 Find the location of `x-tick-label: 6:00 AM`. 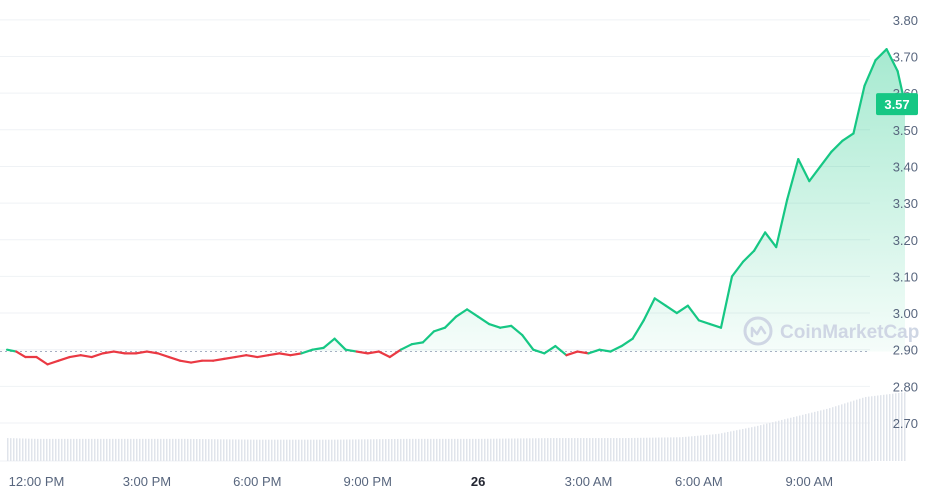

x-tick-label: 6:00 AM is located at coordinates (699, 481).